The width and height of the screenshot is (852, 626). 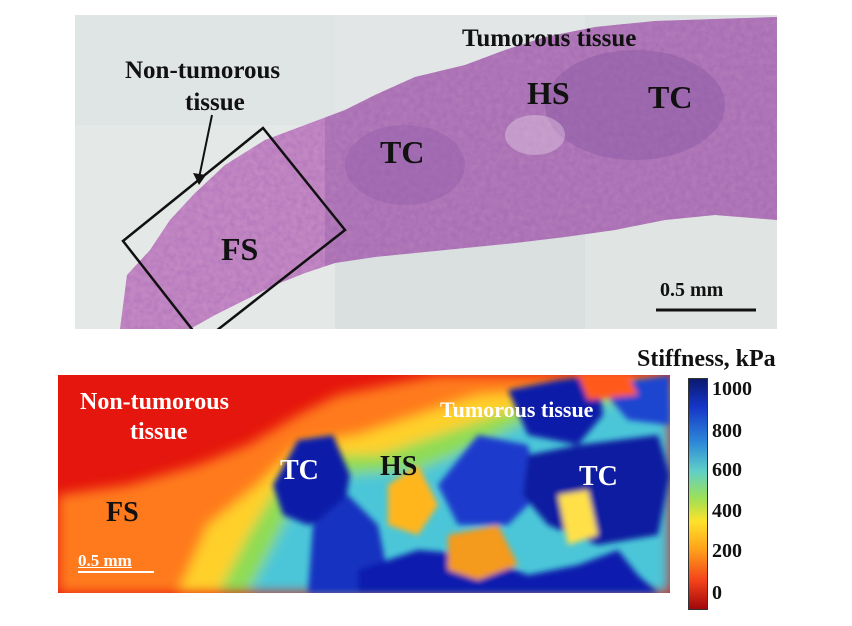 I want to click on stiffness-hs-label: HS, so click(x=399, y=466).